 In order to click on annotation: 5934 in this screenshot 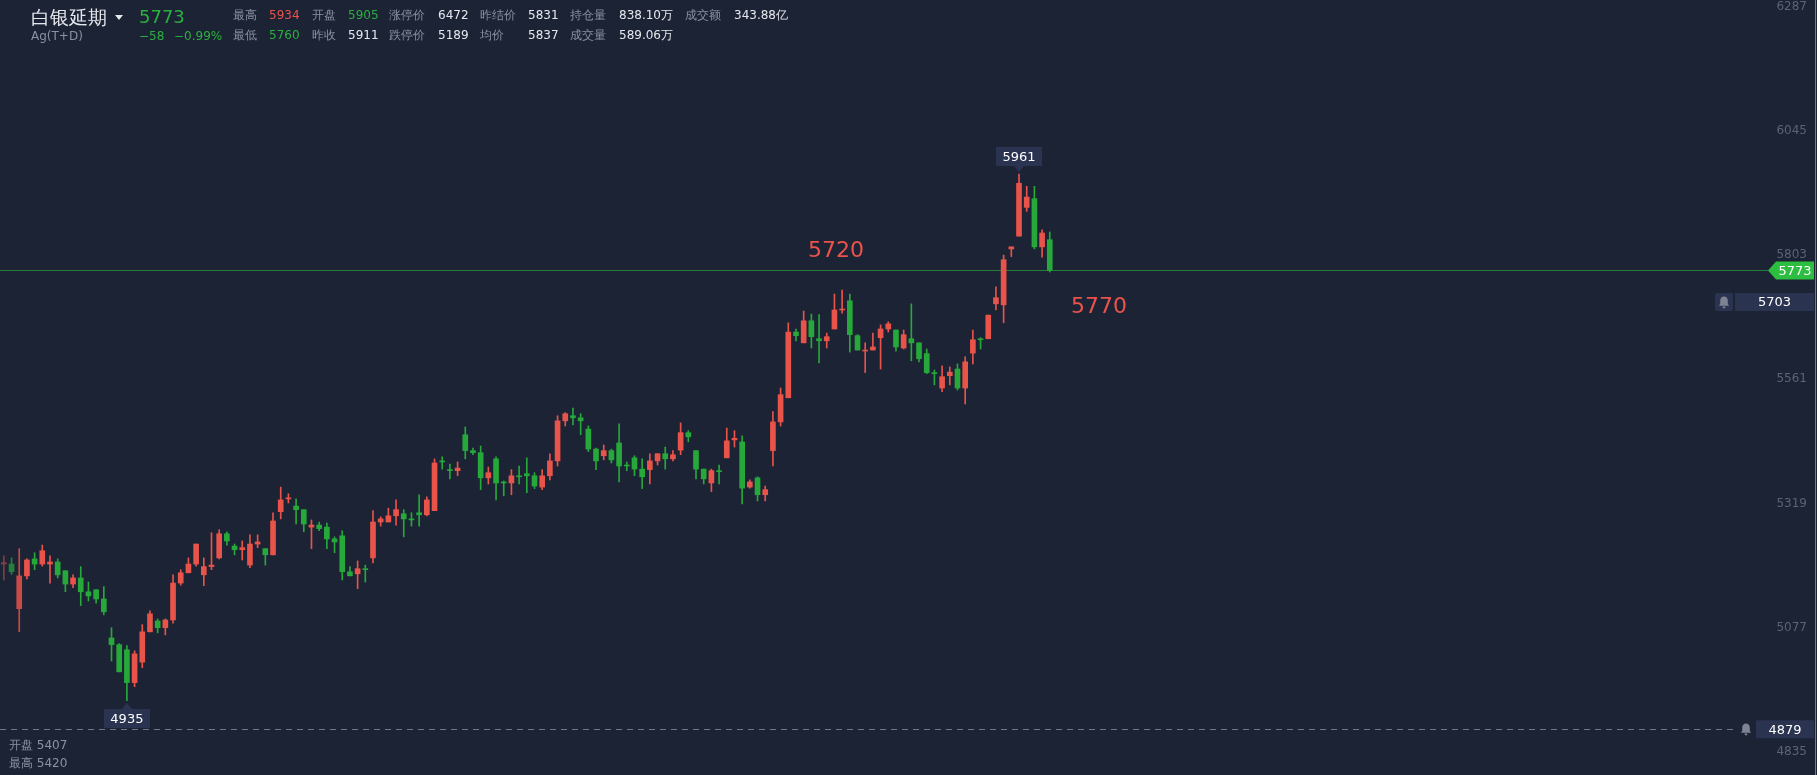, I will do `click(284, 15)`.